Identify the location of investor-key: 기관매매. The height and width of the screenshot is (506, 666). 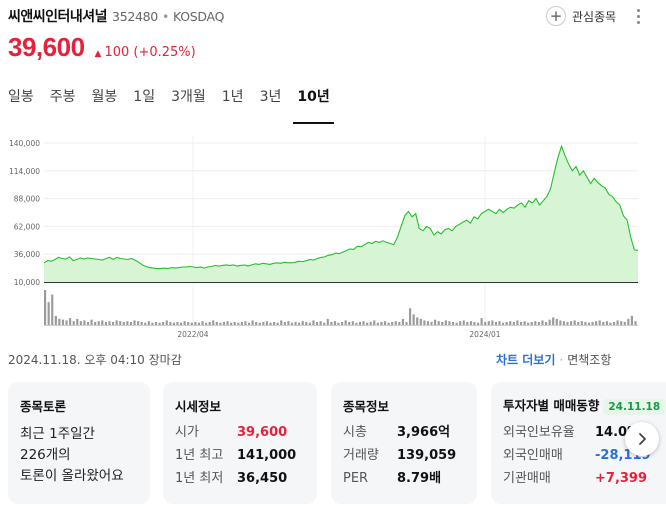
(527, 478).